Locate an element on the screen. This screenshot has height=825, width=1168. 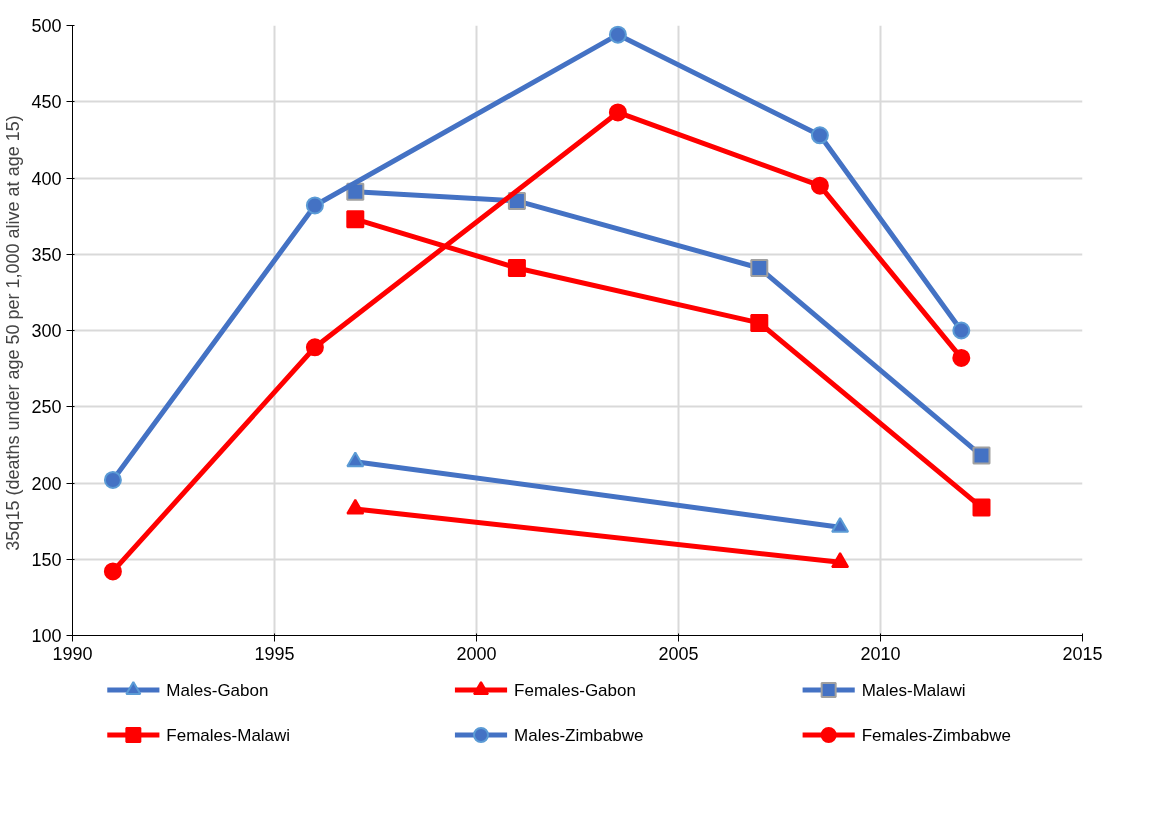
x-tick-label: 2000 is located at coordinates (476, 653).